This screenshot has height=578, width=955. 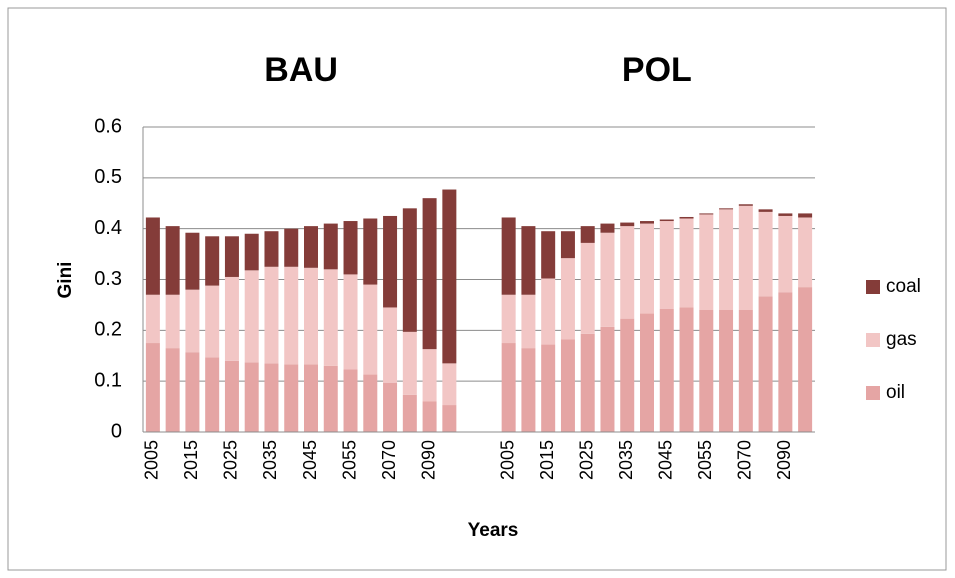 What do you see at coordinates (901, 339) in the screenshot?
I see `legend-label: gas` at bounding box center [901, 339].